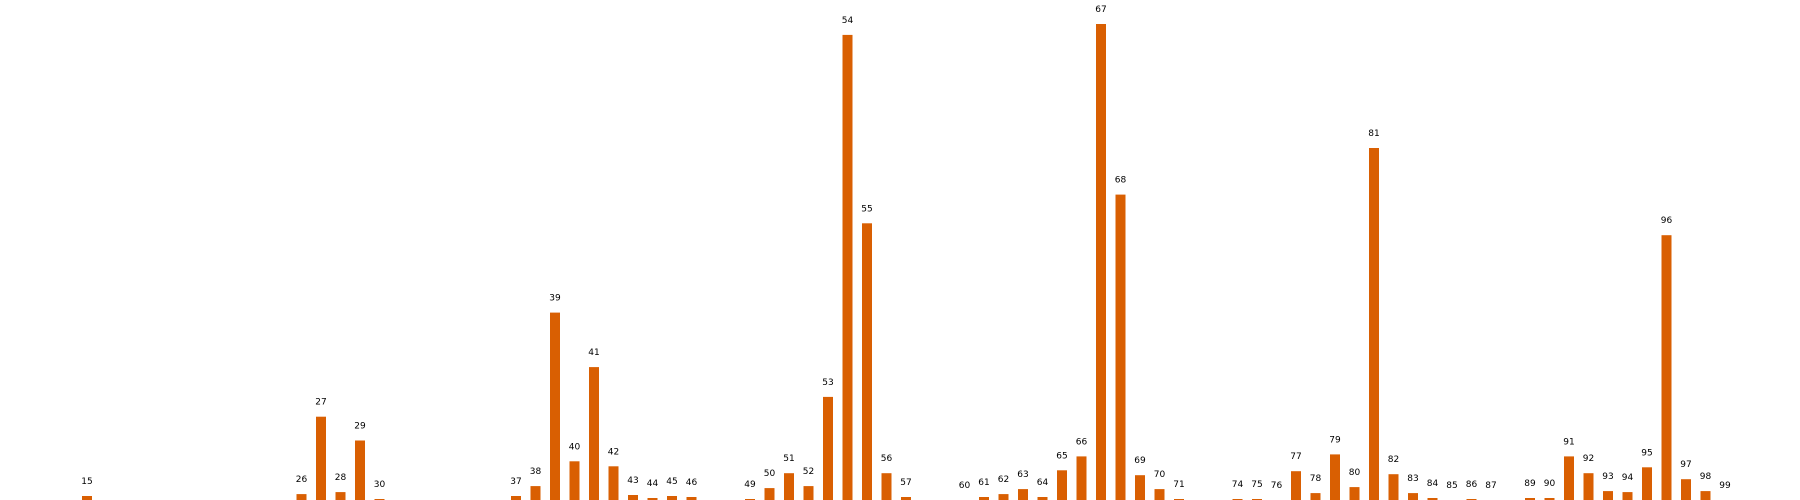 This screenshot has width=1800, height=500. Describe the element at coordinates (750, 485) in the screenshot. I see `bar-label-49: 49` at that location.